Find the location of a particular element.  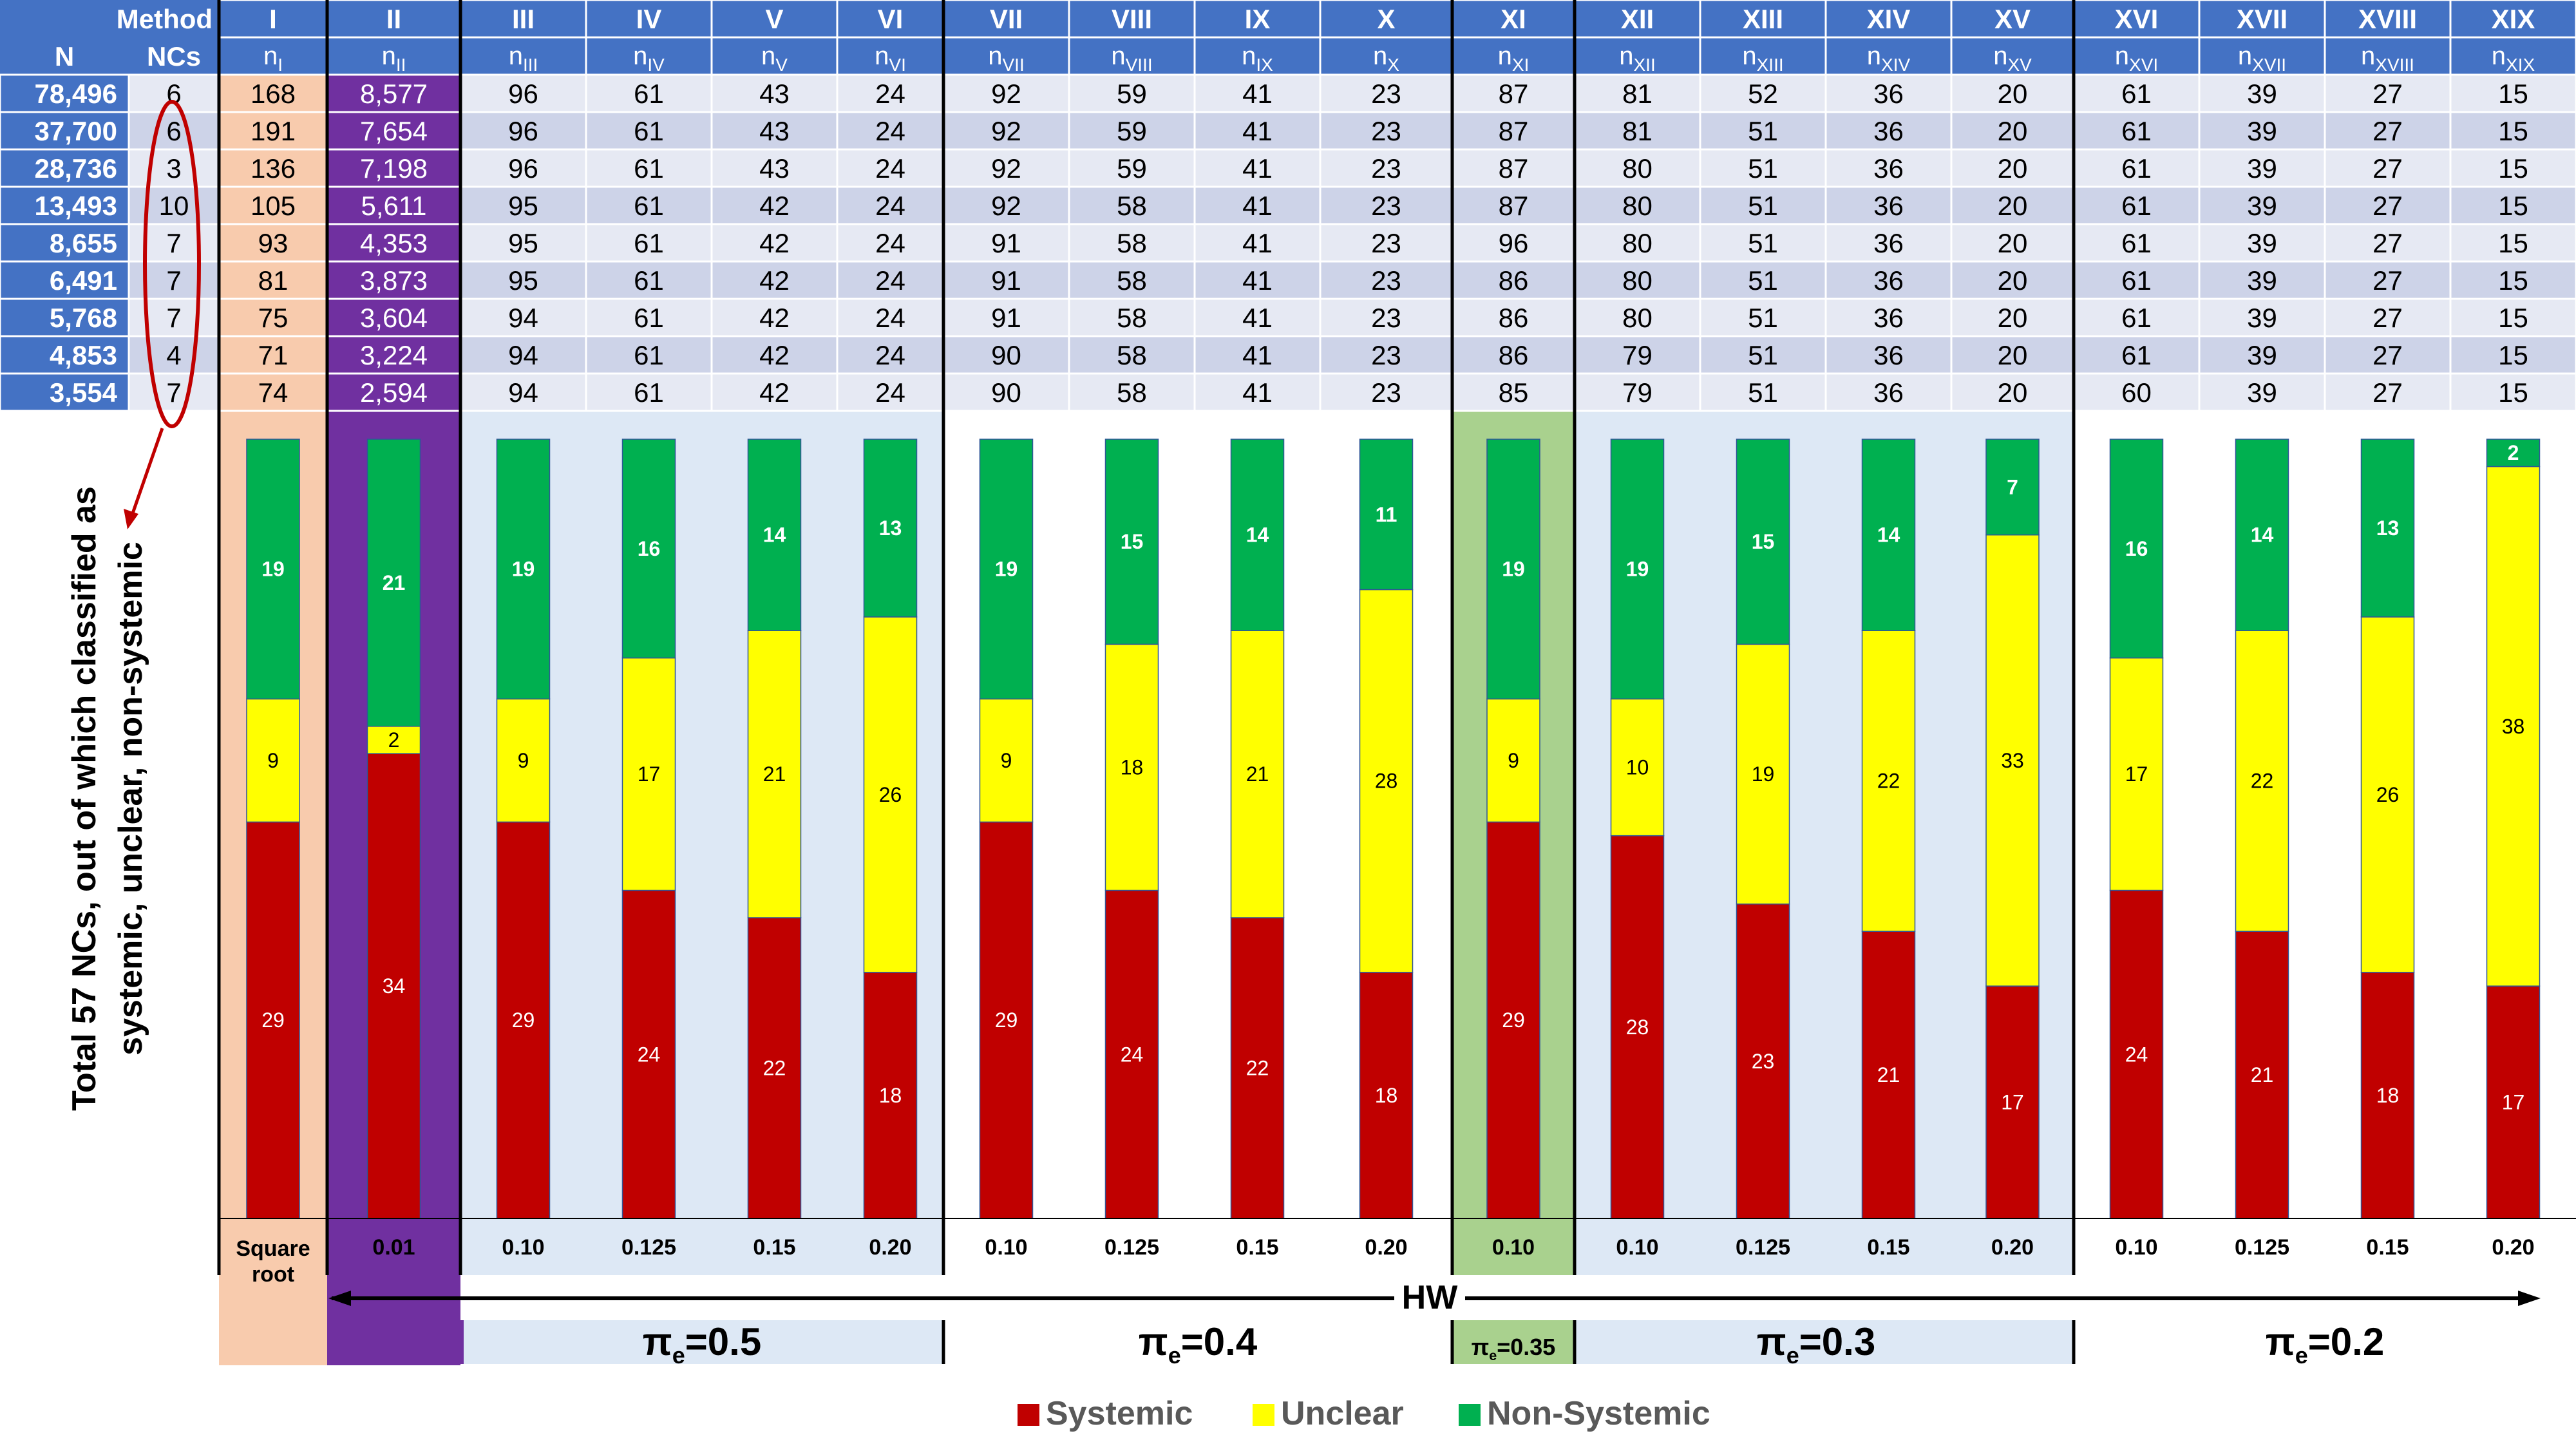

cell-value: 93 is located at coordinates (273, 243).